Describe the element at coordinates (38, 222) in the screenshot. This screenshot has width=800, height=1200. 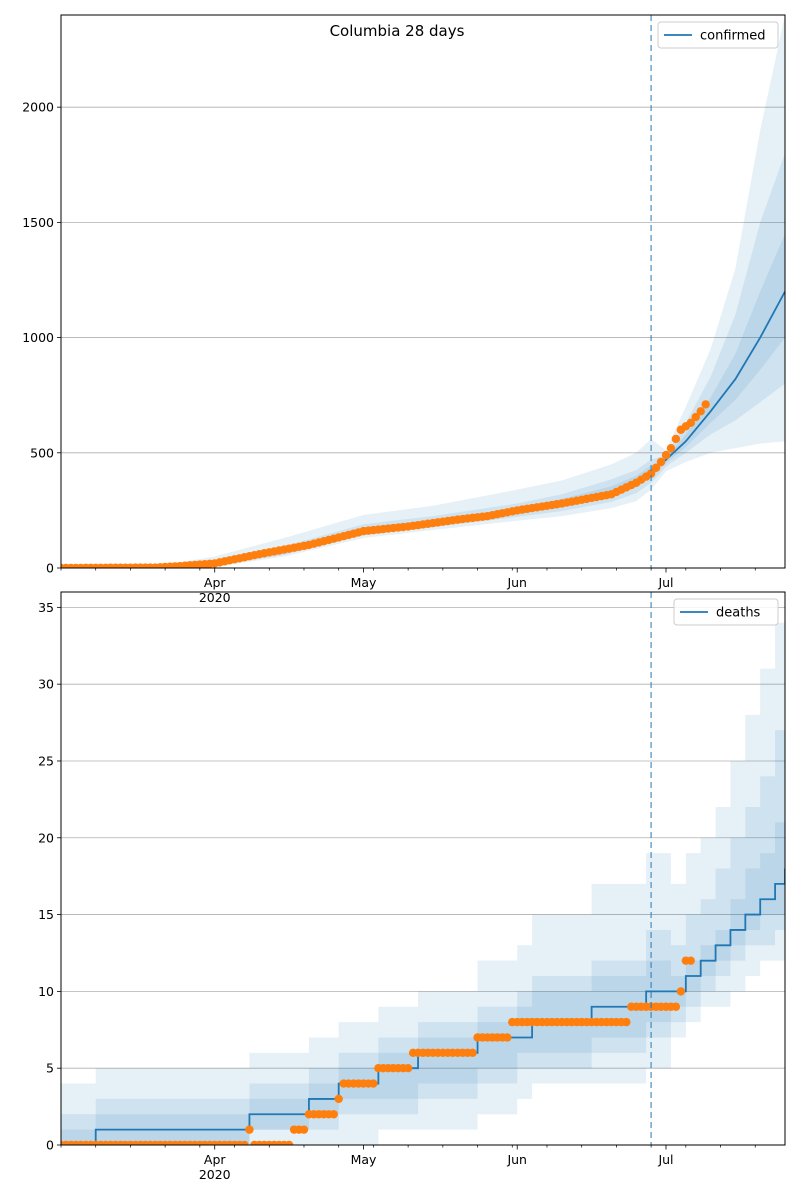
I see `y-tick-label: 1500` at that location.